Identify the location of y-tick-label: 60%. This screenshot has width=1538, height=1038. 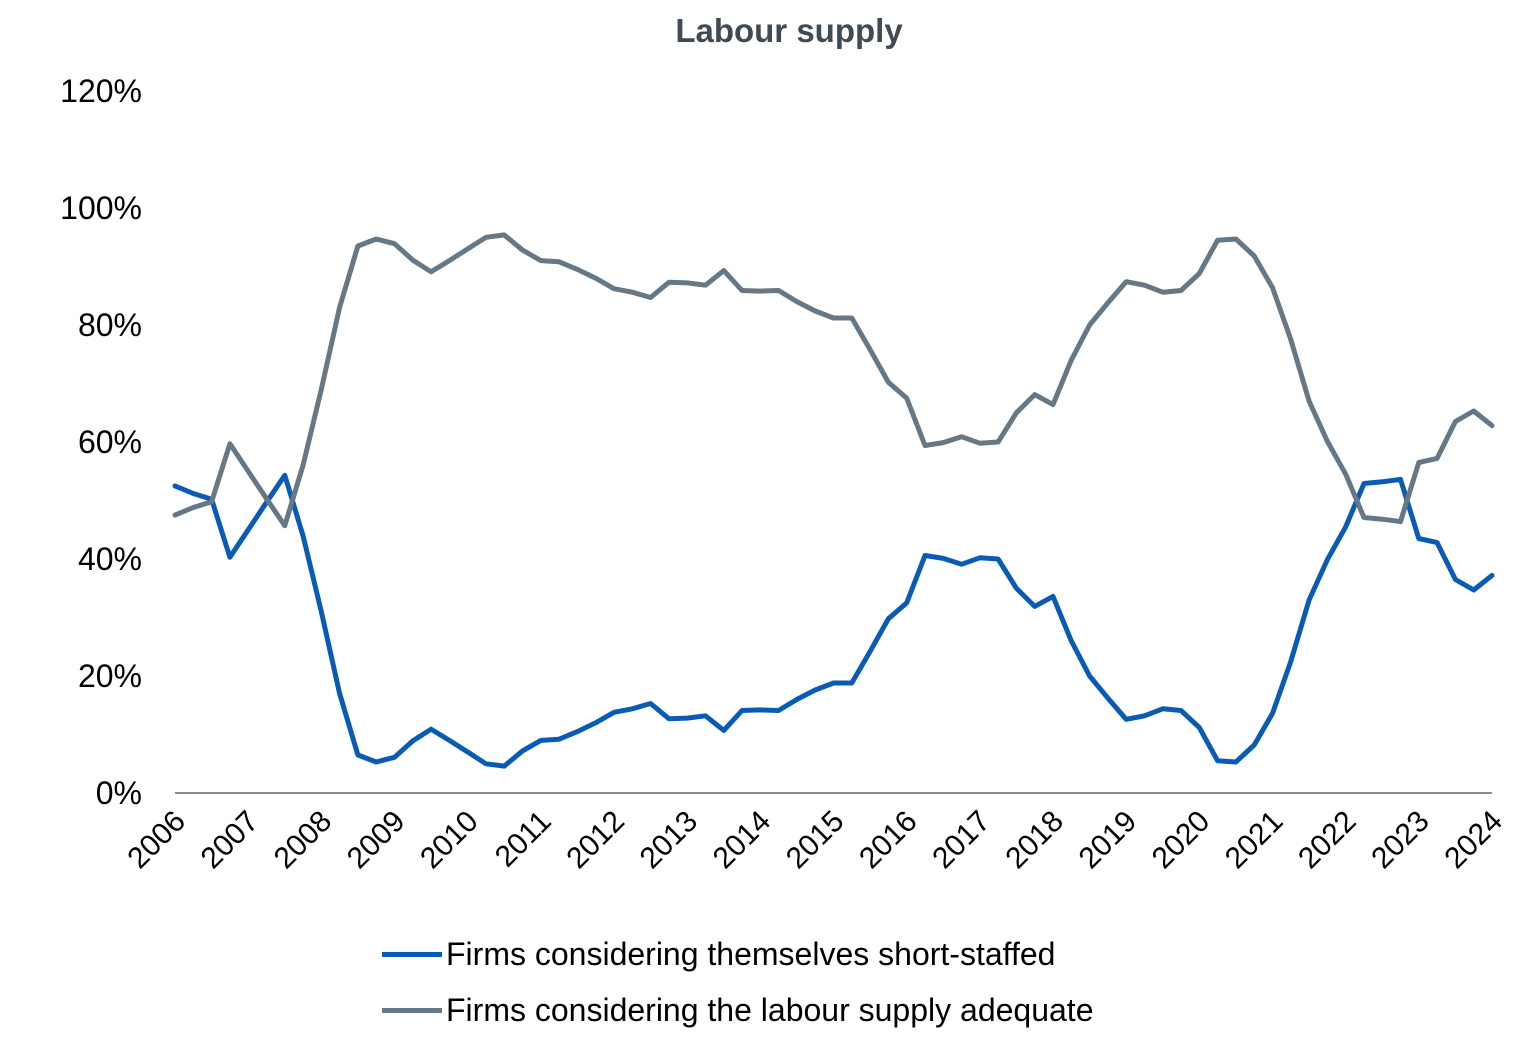
(110, 442).